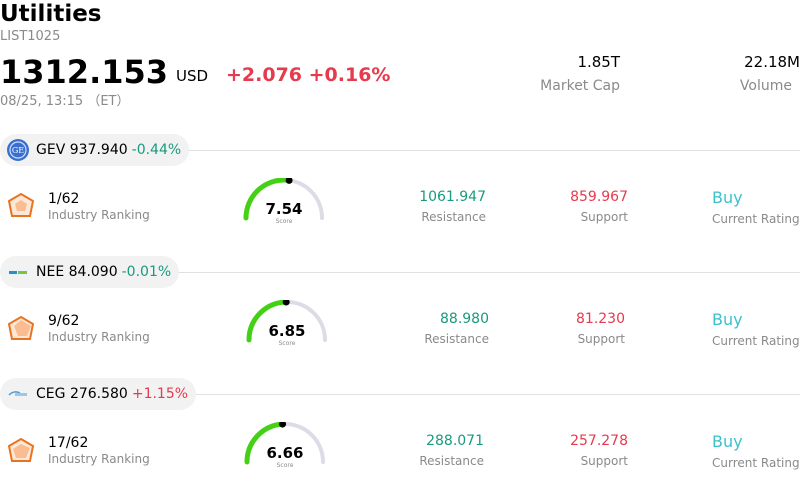 This screenshot has width=800, height=488. I want to click on index-price: 1312.153, so click(84, 72).